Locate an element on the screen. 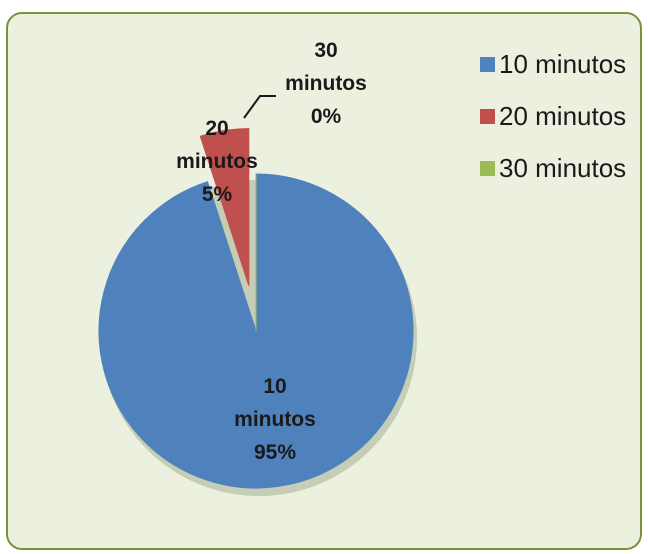 The image size is (648, 554). legend-label-30-minutos: 30 minutos is located at coordinates (563, 167).